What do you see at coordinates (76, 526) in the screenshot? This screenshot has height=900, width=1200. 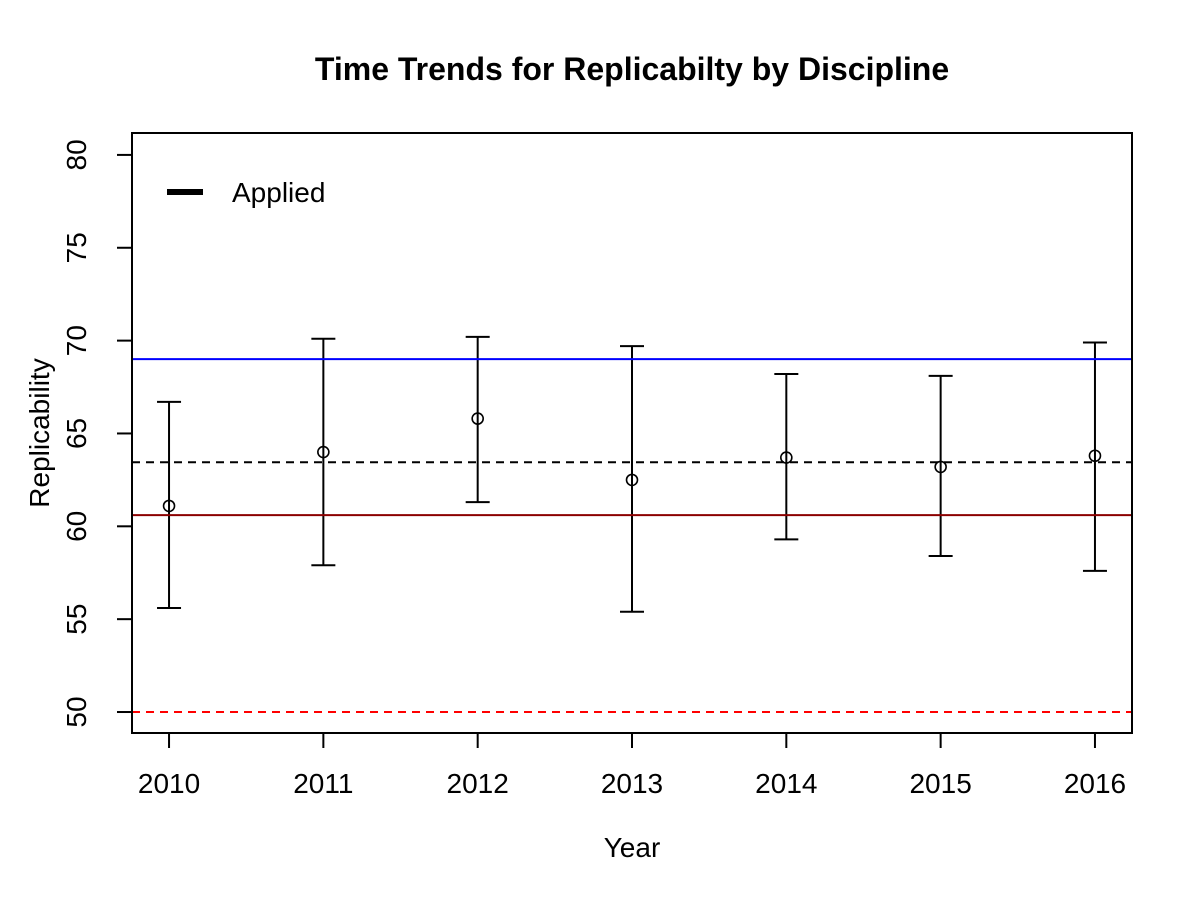 I see `y-tick-label: 60` at bounding box center [76, 526].